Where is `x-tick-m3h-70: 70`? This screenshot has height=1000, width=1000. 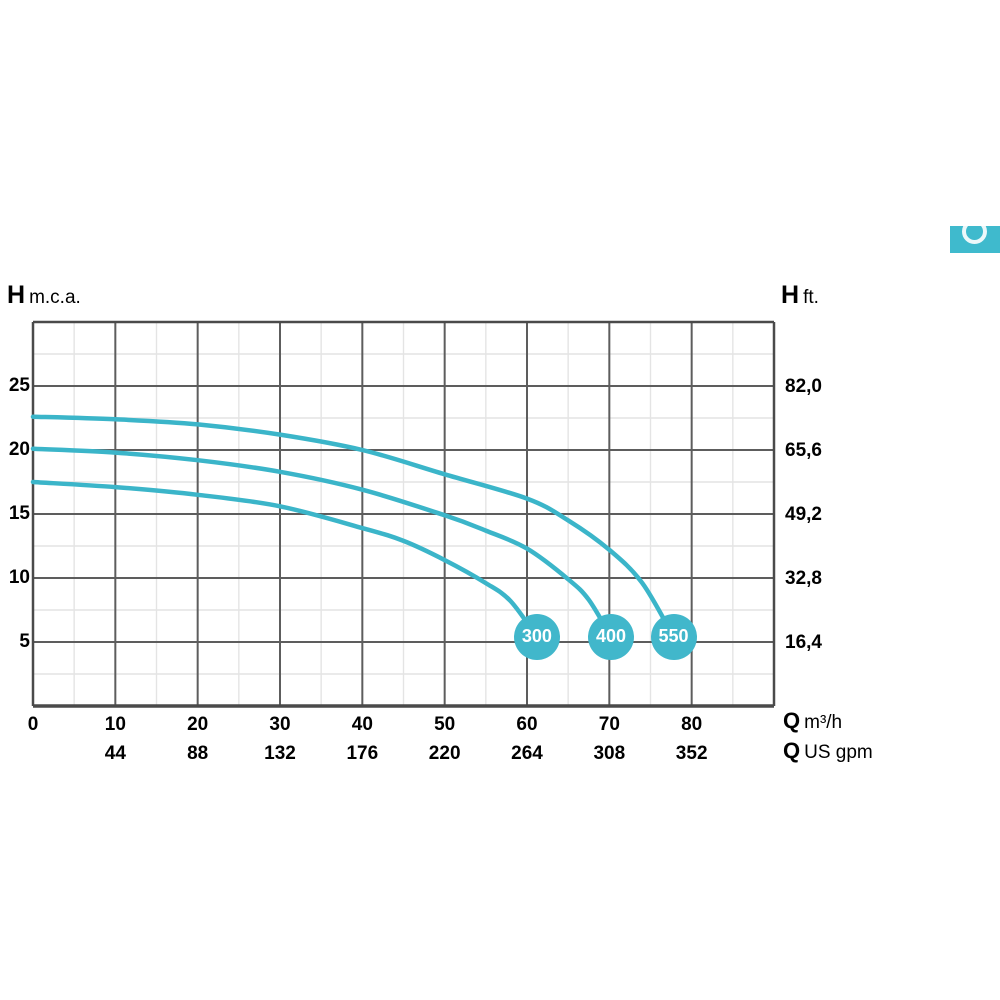 x-tick-m3h-70: 70 is located at coordinates (609, 724).